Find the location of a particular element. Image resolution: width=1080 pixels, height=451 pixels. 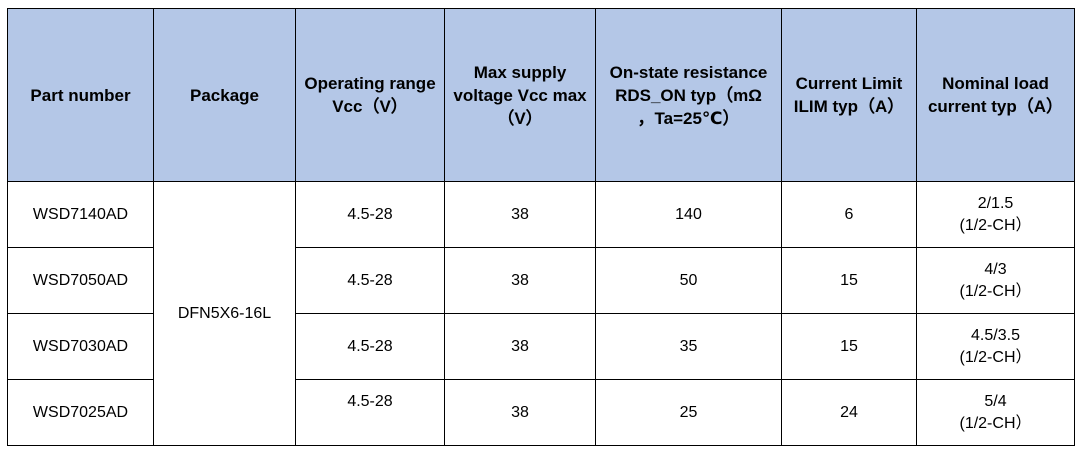

header-operating-range: Operating range Vcc（V） is located at coordinates (370, 95).